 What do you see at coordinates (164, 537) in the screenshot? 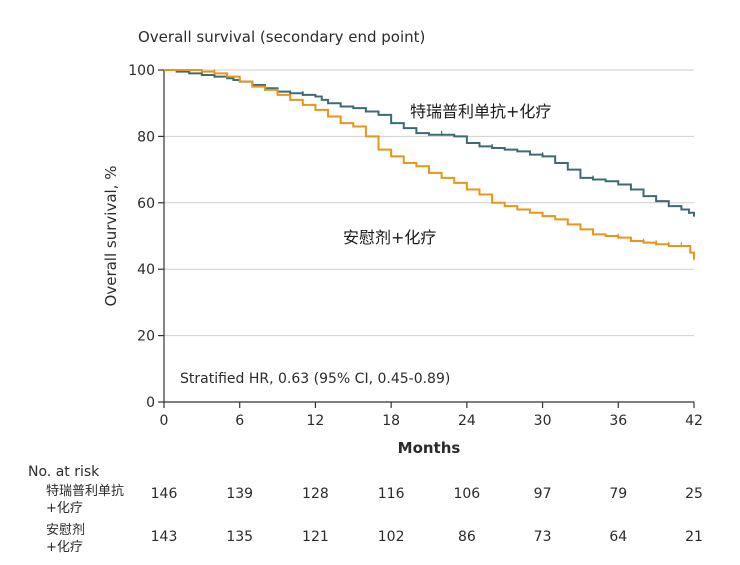
I see `risk-value-1-0: 143` at bounding box center [164, 537].